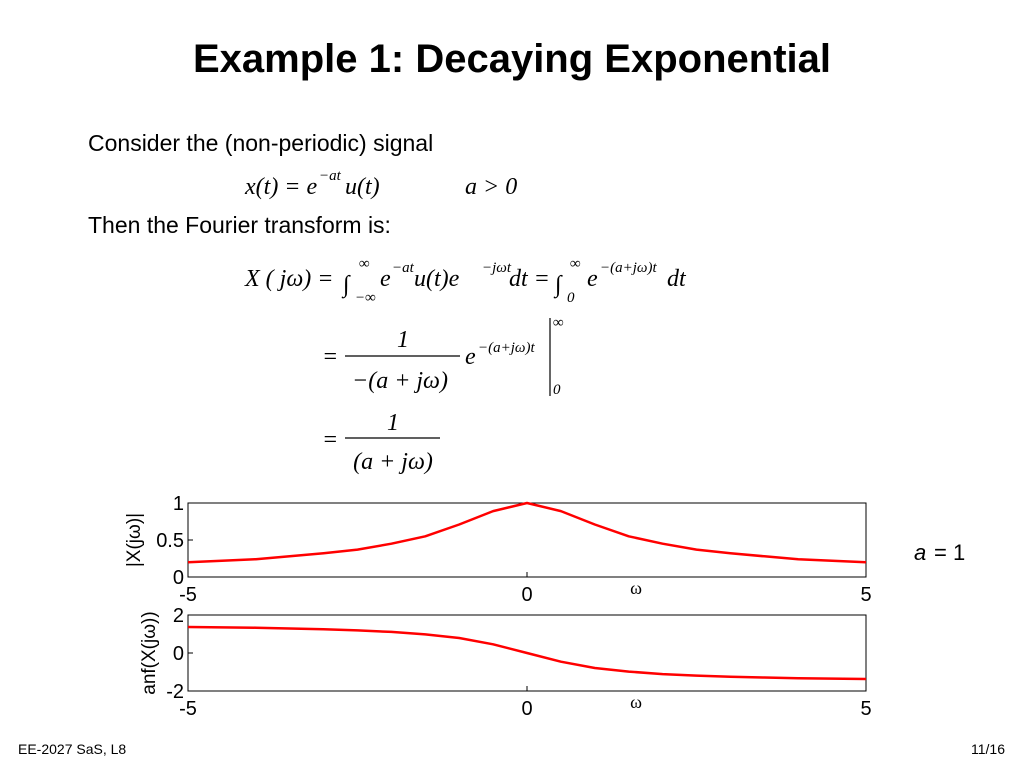  Describe the element at coordinates (437, 279) in the screenshot. I see `eq-text: u(t)e` at that location.